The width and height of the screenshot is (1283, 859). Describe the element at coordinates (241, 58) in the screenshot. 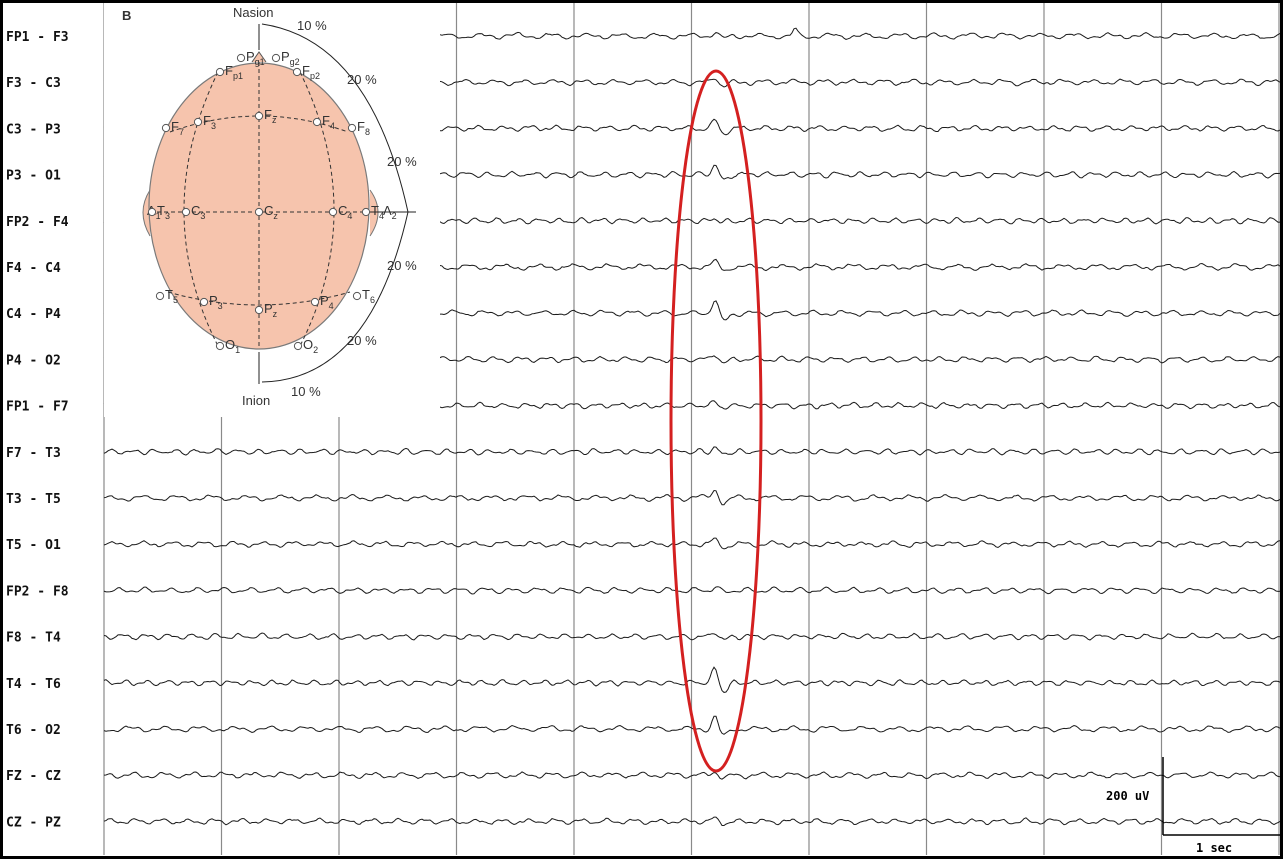

I see `electrode-pg1` at that location.